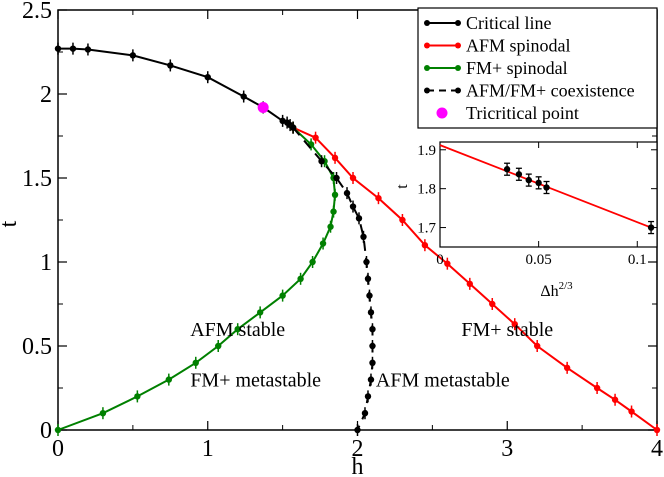 This screenshot has width=664, height=477. I want to click on legend-entry: AFM/FM+ coexistence, so click(550, 91).